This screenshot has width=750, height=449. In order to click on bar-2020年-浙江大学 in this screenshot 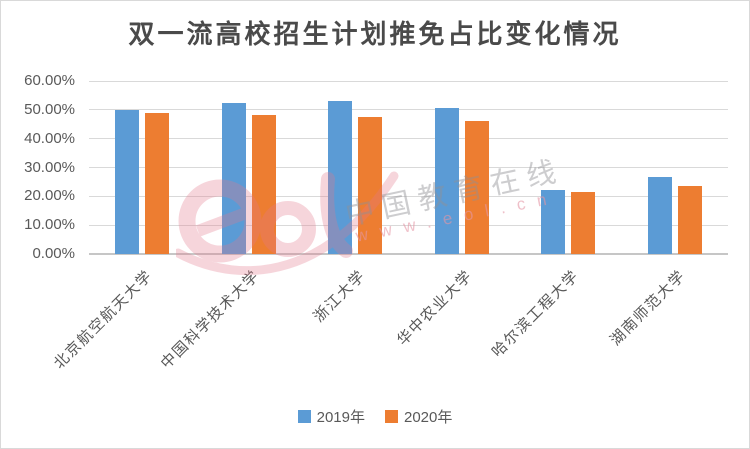, I will do `click(370, 185)`.